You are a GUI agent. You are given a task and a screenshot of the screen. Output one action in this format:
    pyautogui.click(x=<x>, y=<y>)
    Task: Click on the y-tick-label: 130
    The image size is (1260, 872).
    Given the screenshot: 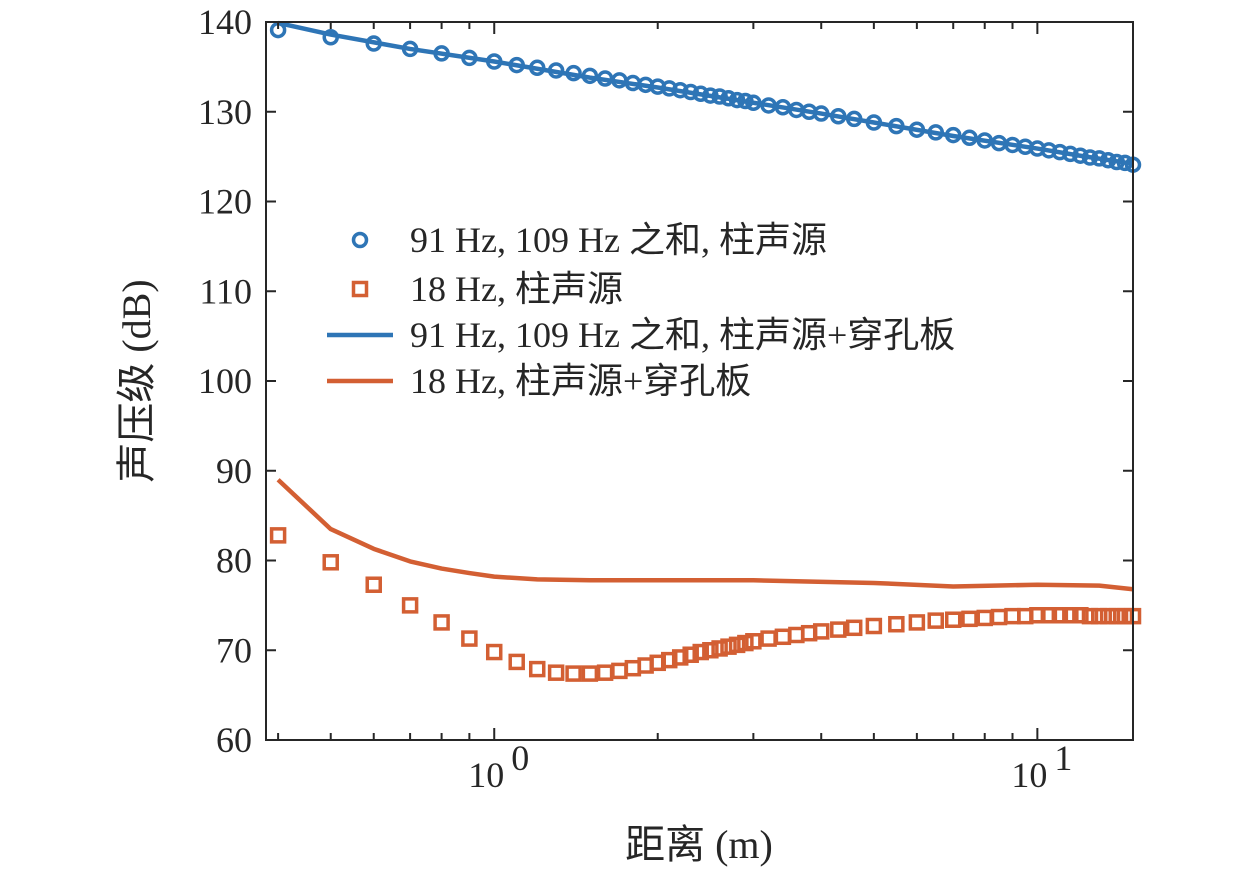 What is the action you would take?
    pyautogui.click(x=225, y=112)
    